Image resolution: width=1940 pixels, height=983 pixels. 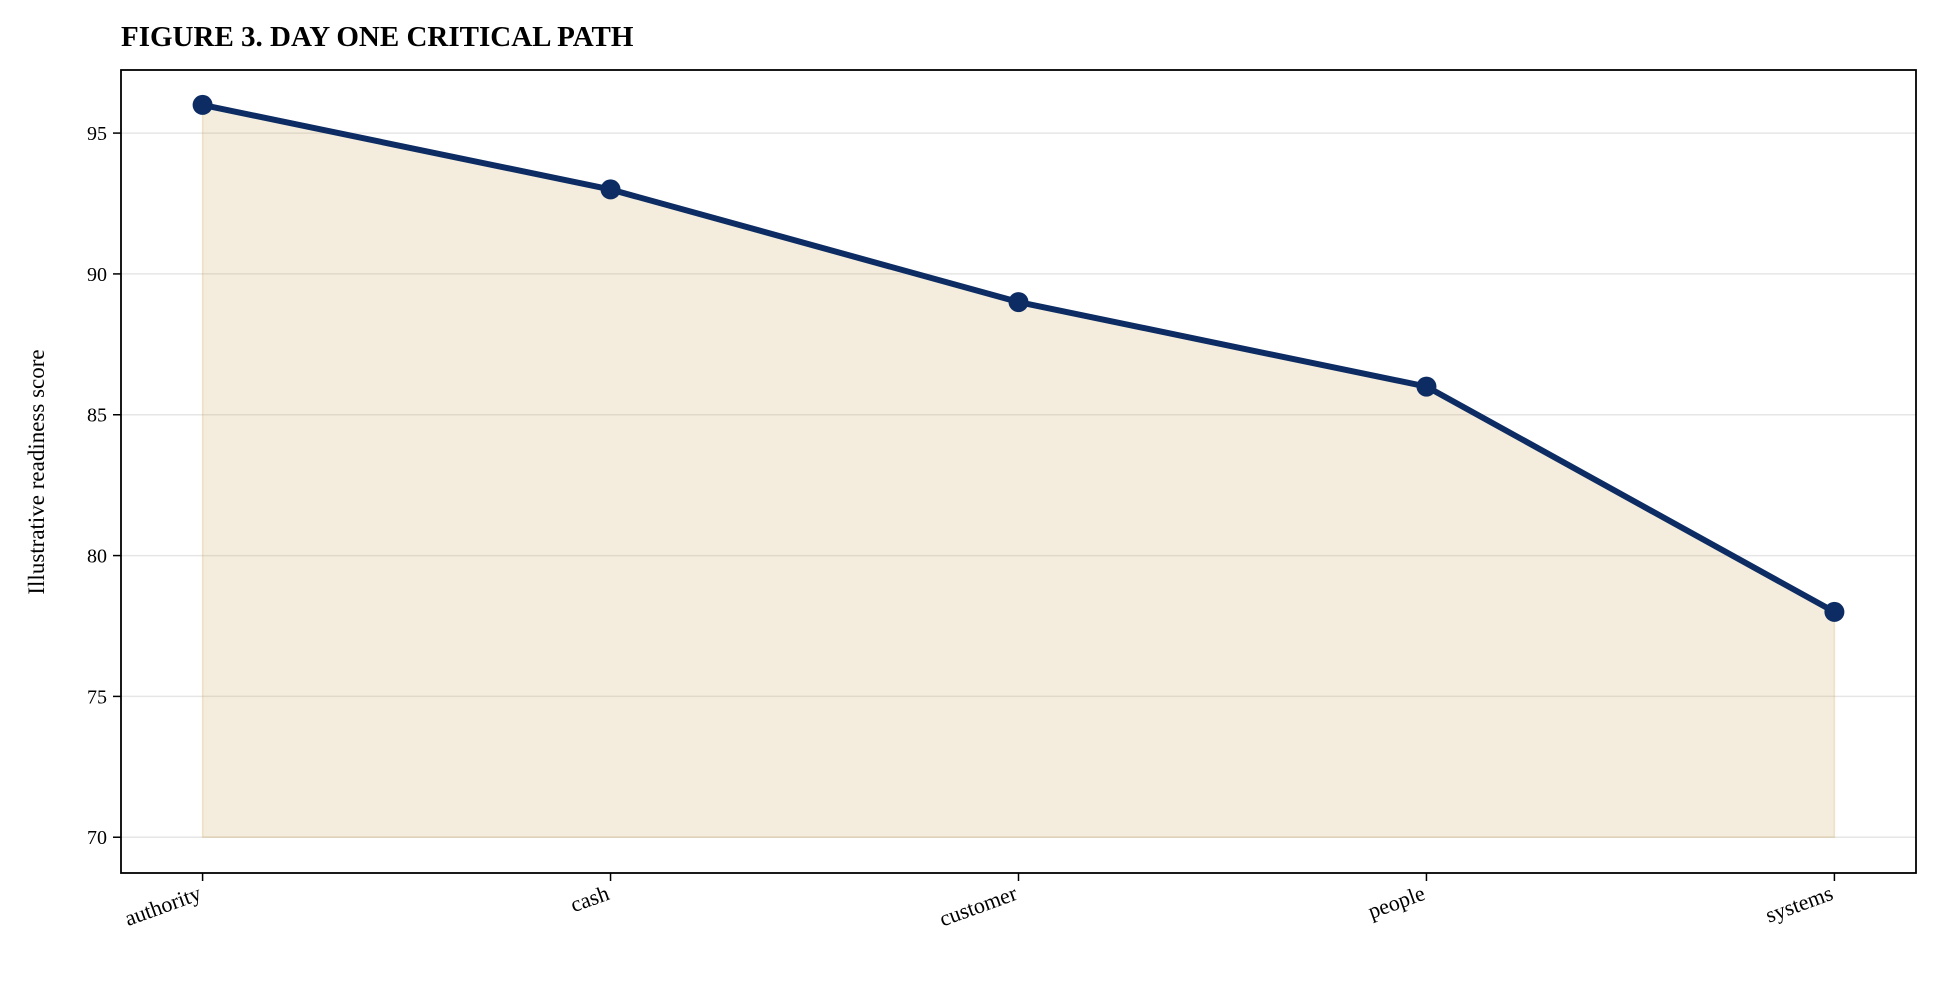 I want to click on y-tick-label: 75, so click(x=97, y=697).